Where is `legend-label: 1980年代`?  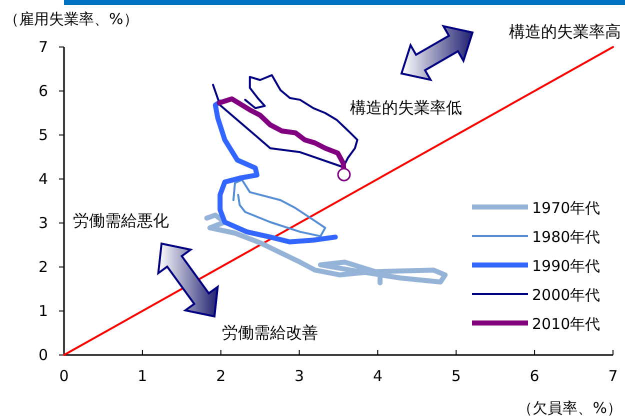 legend-label: 1980年代 is located at coordinates (566, 237).